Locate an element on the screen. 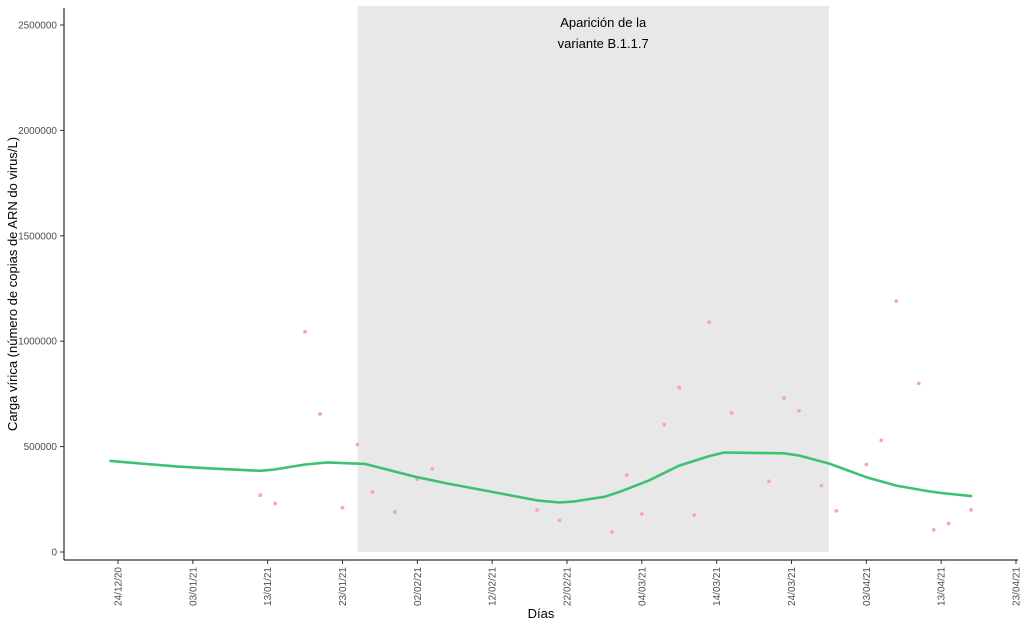 The width and height of the screenshot is (1024, 626). x-tick-label: 24/12/20 is located at coordinates (119, 586).